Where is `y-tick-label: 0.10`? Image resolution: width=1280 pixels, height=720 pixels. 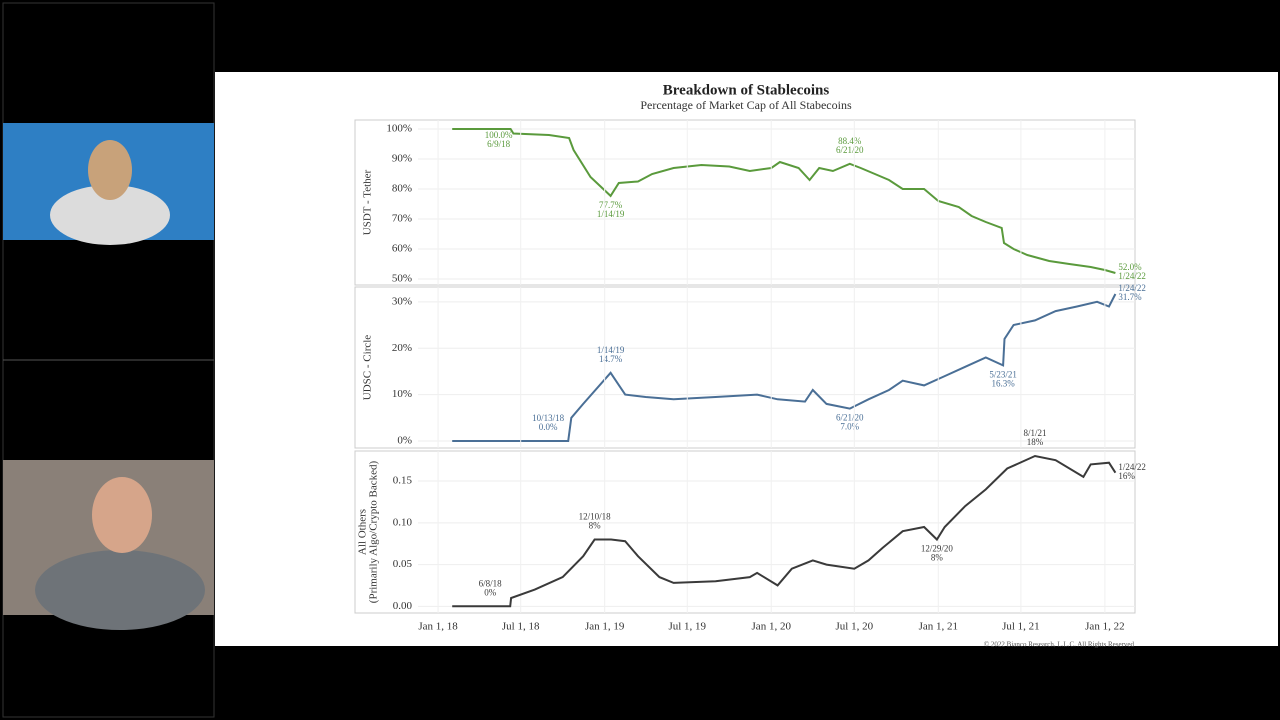 y-tick-label: 0.10 is located at coordinates (403, 522).